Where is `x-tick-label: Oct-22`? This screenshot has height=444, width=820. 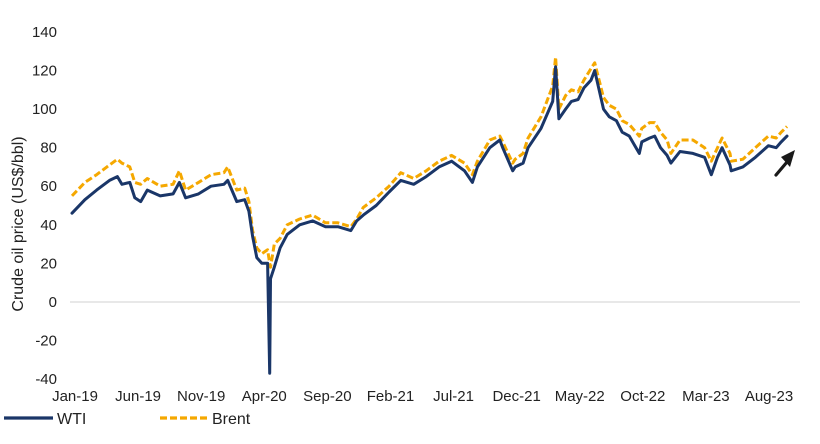 x-tick-label: Oct-22 is located at coordinates (642, 396).